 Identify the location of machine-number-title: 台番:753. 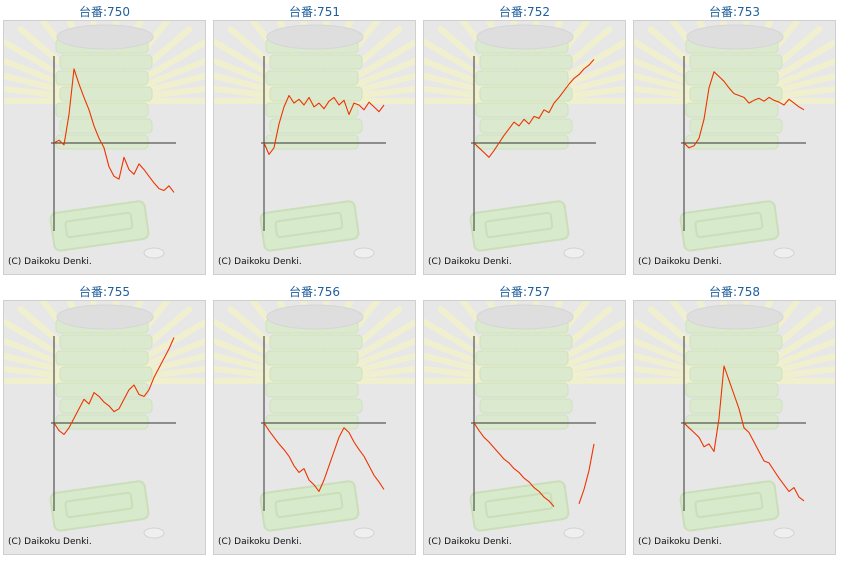
(734, 12).